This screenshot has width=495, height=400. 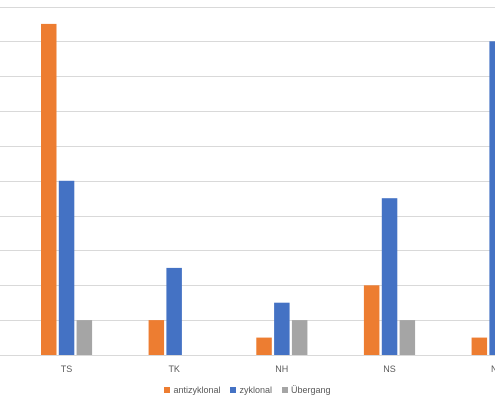 I want to click on bar-ts-antizyklonal, so click(x=49, y=189).